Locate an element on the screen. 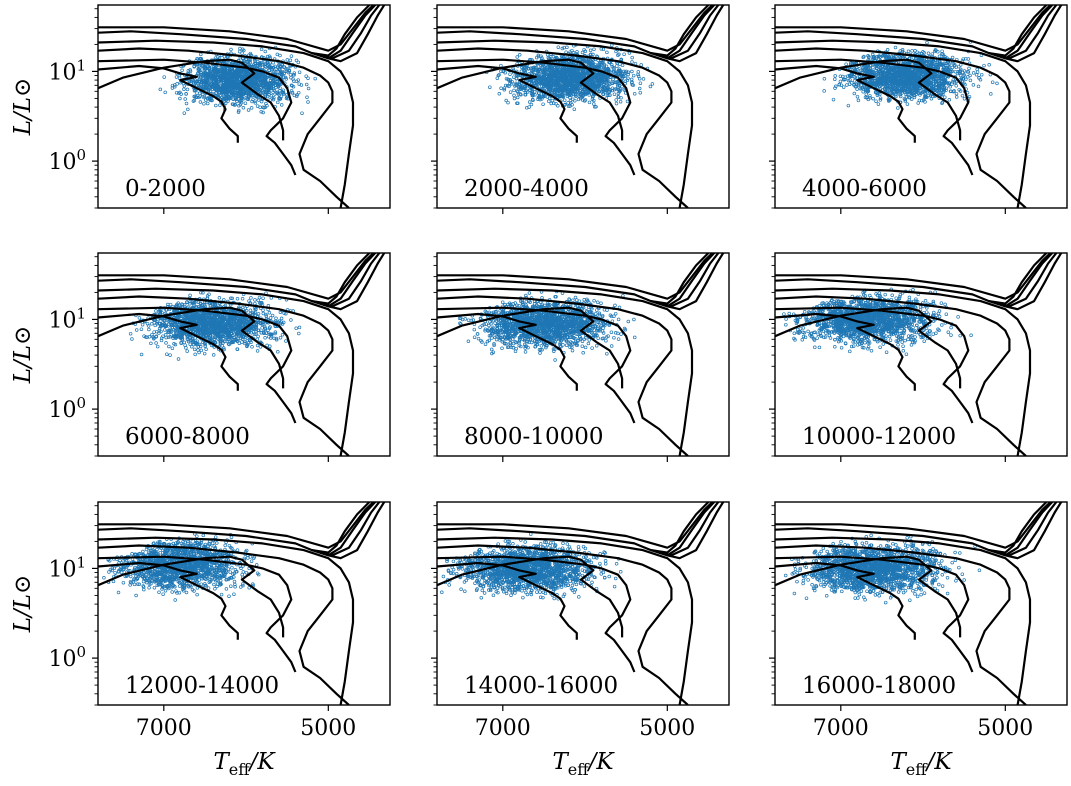  y-tick-label: 100 is located at coordinates (67, 160).